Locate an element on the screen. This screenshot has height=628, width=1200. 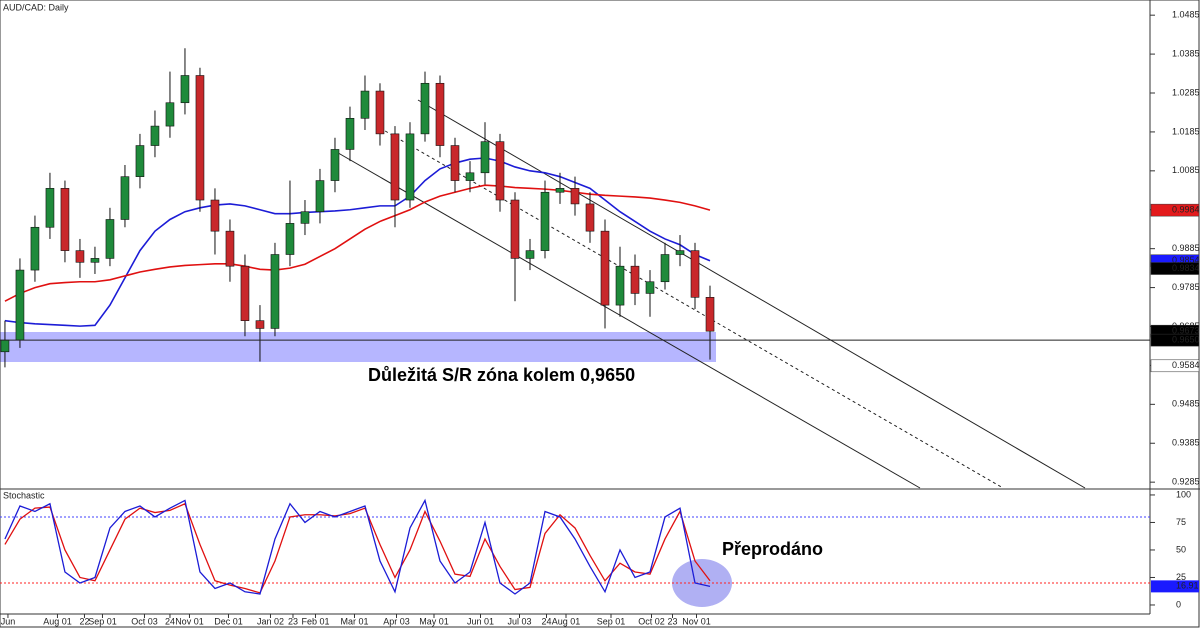
price-marker-label: 0.9673 is located at coordinates (1186, 331).